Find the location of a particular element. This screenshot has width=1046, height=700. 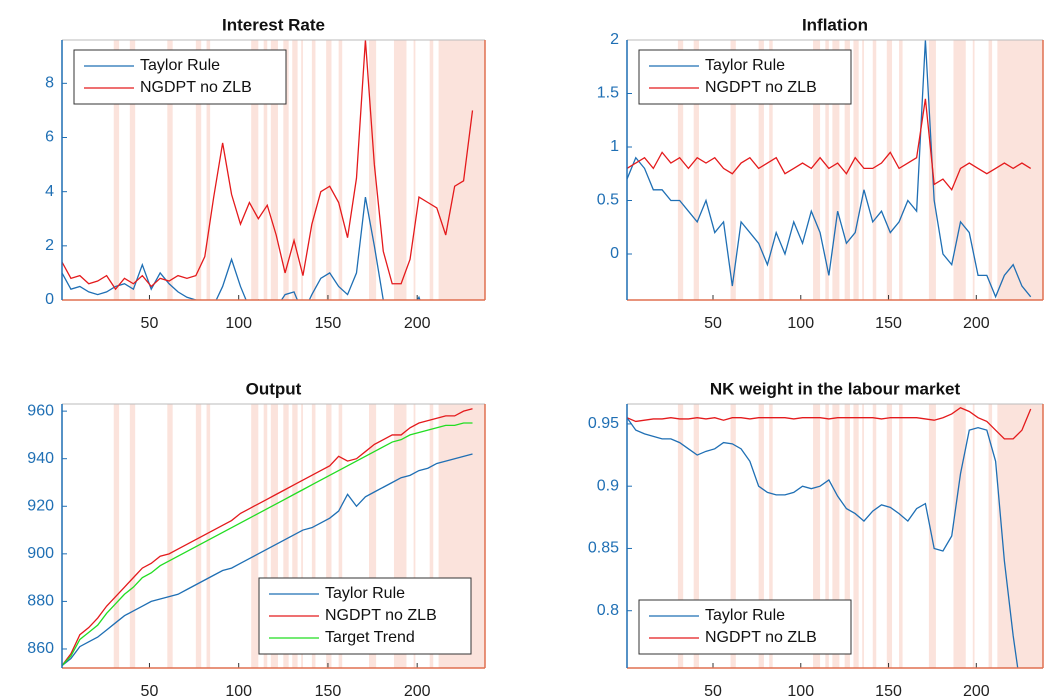

y-tick-label: 1 is located at coordinates (614, 146).